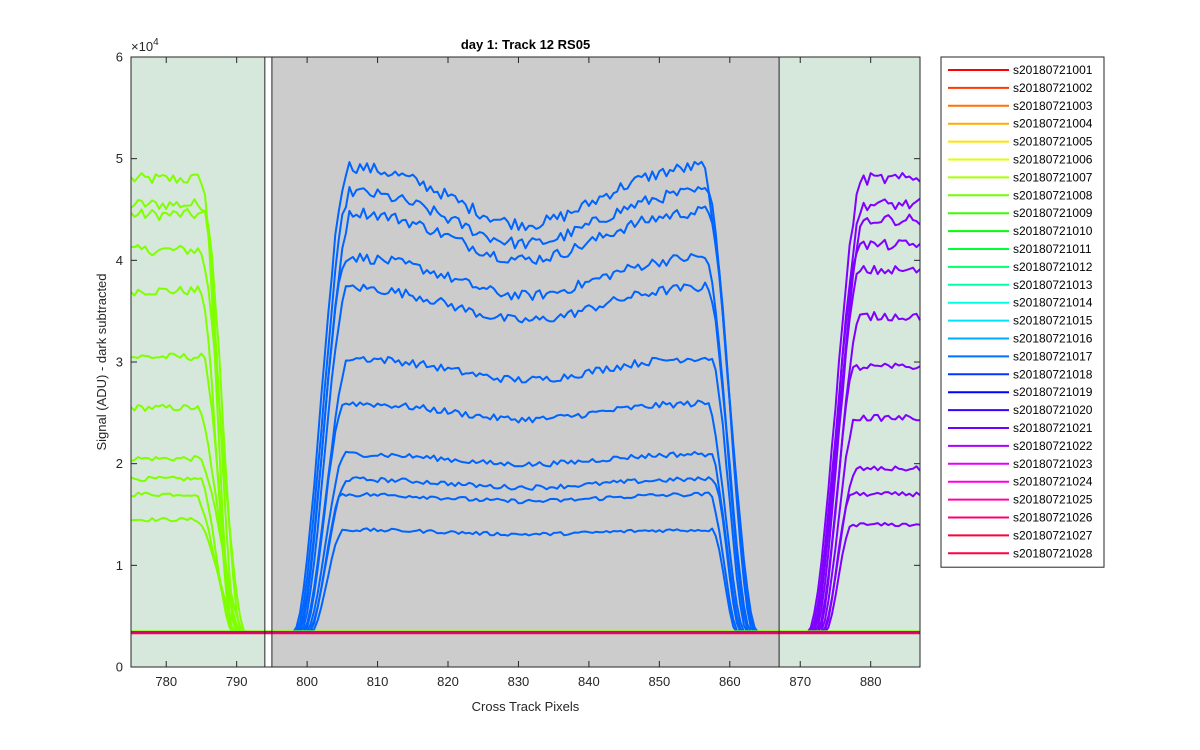 The height and width of the screenshot is (750, 1200). Describe the element at coordinates (1053, 70) in the screenshot. I see `legend-entry: s20180721001` at that location.